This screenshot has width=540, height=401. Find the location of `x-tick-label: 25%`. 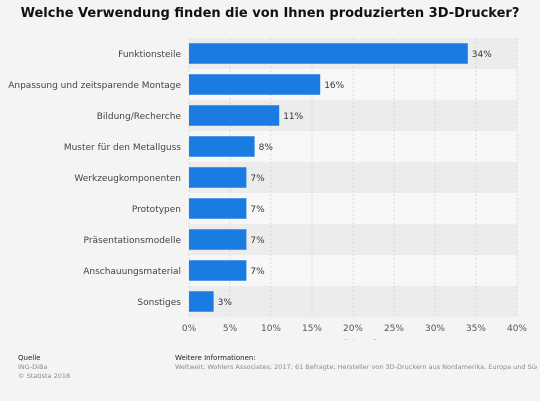

x-tick-label: 25% is located at coordinates (394, 329).